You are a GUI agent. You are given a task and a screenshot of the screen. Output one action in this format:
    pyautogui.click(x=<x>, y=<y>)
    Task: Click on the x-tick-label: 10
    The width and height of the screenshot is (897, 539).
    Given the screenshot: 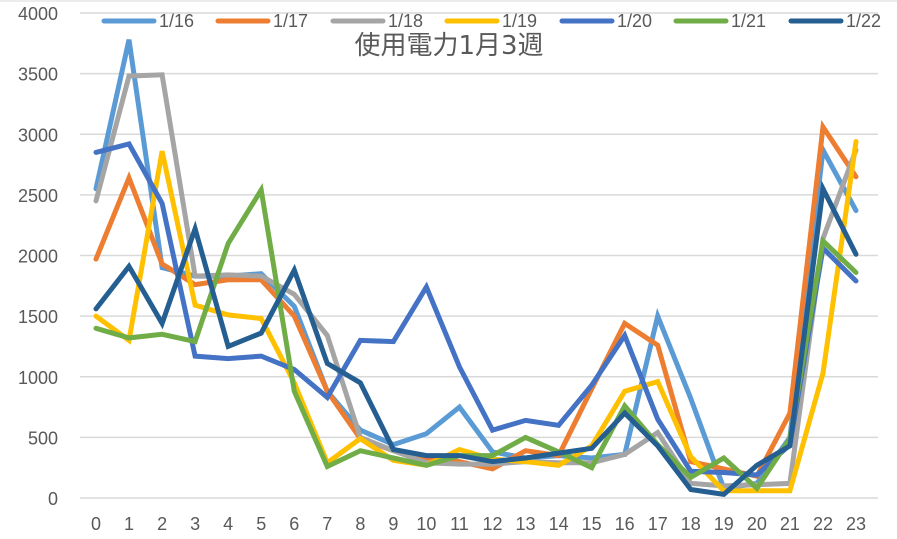 What is the action you would take?
    pyautogui.click(x=426, y=524)
    